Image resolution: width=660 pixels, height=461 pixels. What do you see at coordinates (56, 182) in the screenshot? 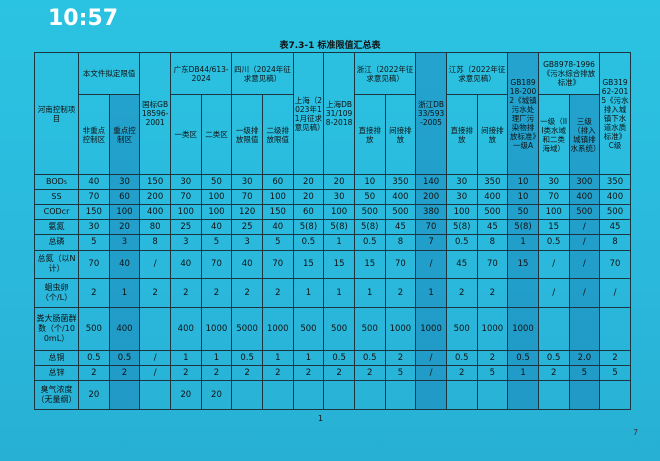
I see `row-label: BOD₅` at bounding box center [56, 182].